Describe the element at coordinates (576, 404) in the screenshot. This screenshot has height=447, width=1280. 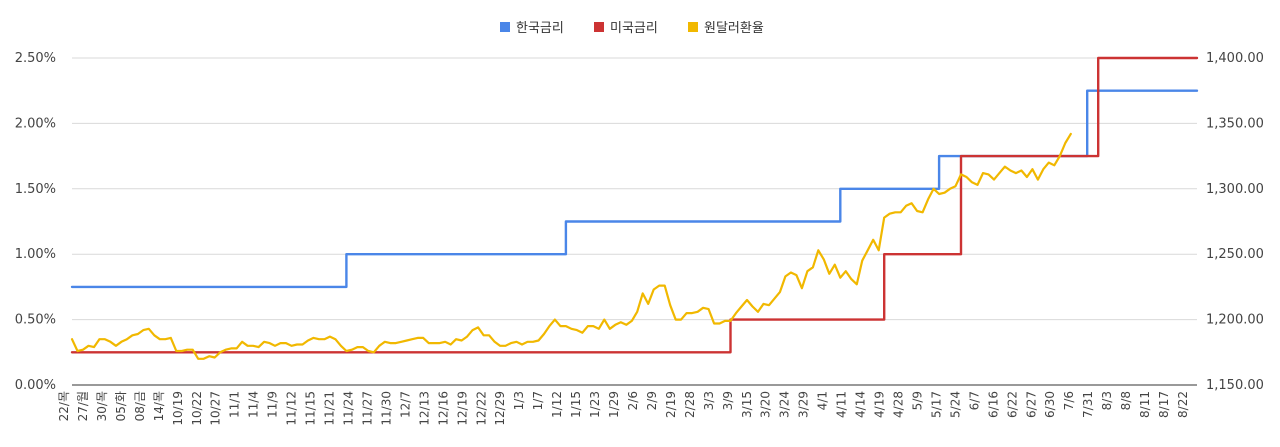
I see `x-axis-tick-label: 1/15` at that location.